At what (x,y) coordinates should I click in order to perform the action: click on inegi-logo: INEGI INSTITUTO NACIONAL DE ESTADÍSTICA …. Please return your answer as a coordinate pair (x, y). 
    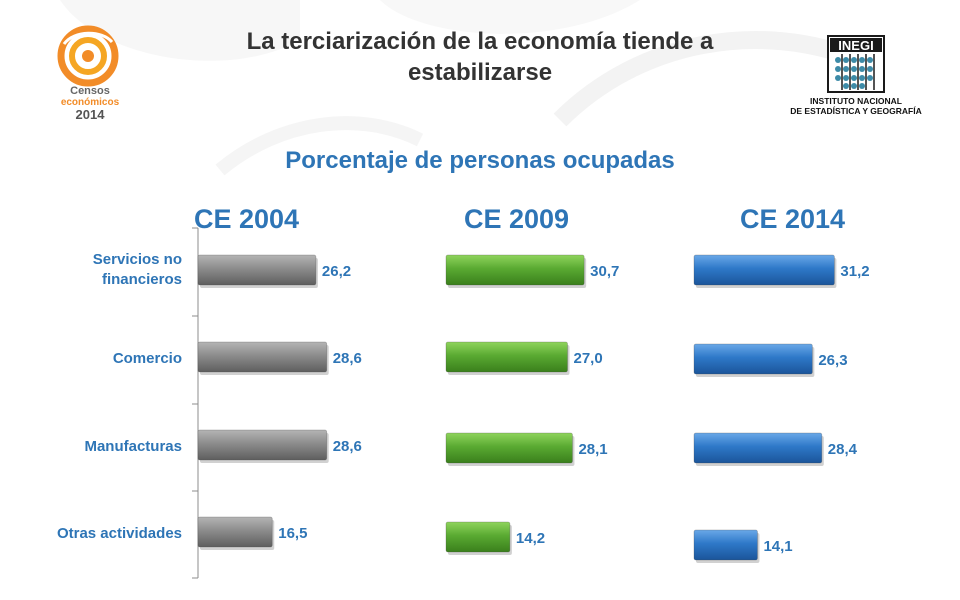
    Looking at the image, I should click on (856, 76).